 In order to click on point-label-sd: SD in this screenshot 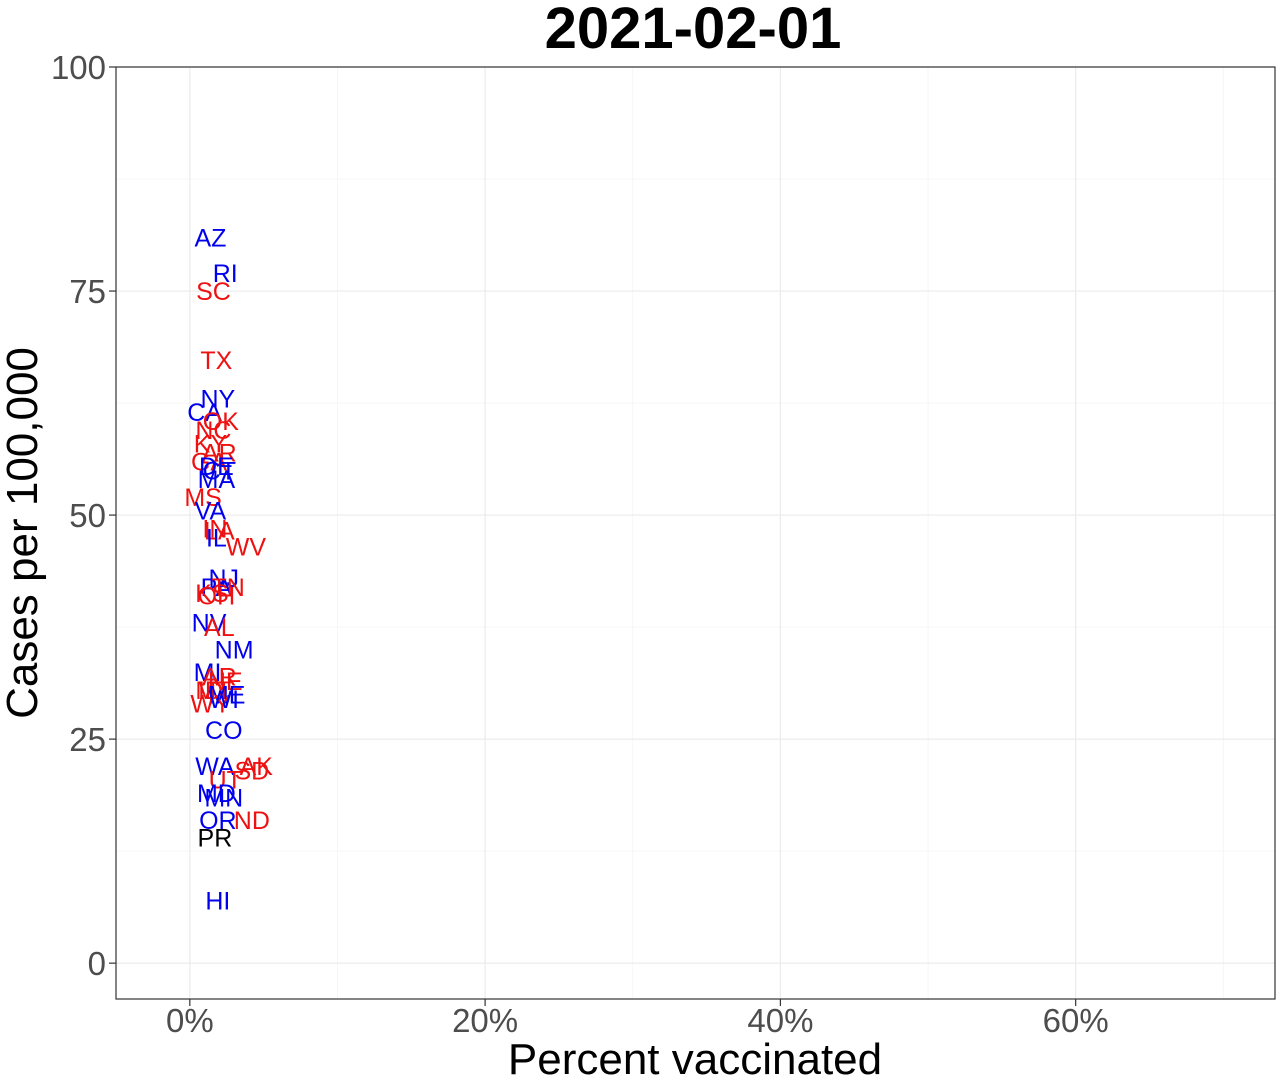, I will do `click(251, 771)`.